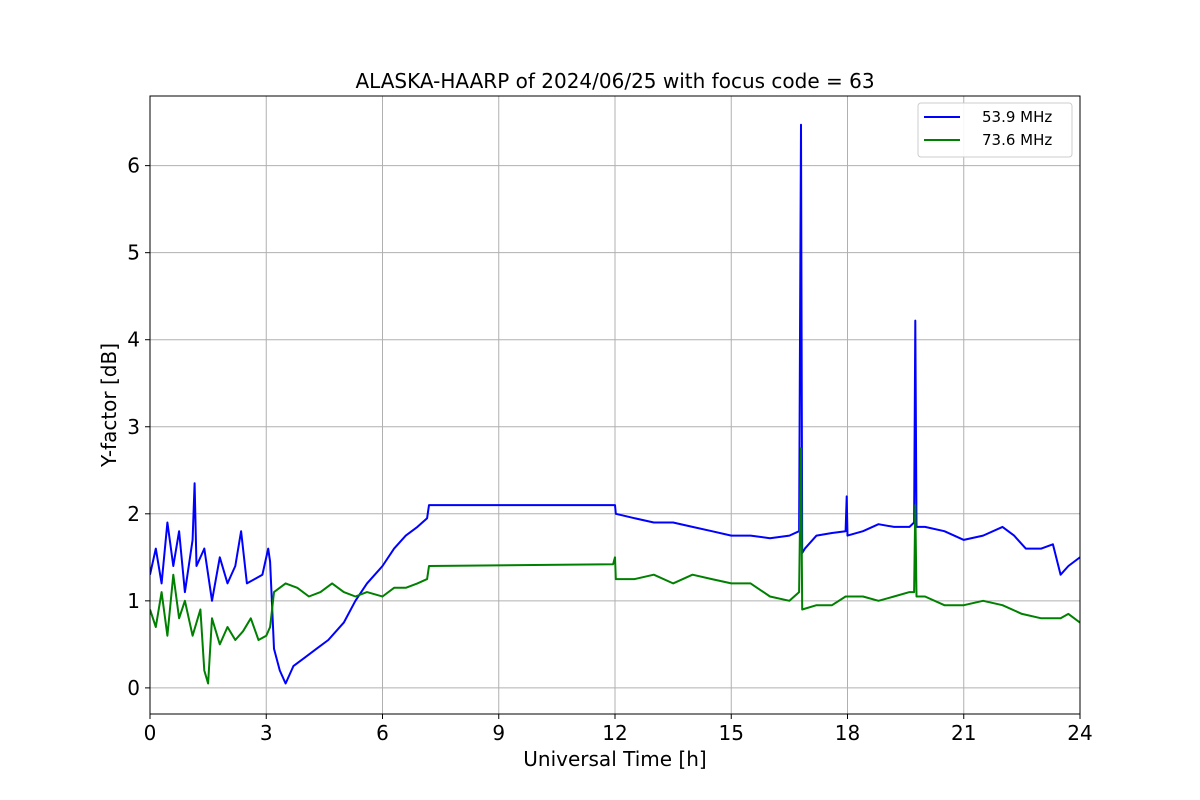 This screenshot has height=800, width=1200. What do you see at coordinates (133, 514) in the screenshot?
I see `y-tick-label: 2` at bounding box center [133, 514].